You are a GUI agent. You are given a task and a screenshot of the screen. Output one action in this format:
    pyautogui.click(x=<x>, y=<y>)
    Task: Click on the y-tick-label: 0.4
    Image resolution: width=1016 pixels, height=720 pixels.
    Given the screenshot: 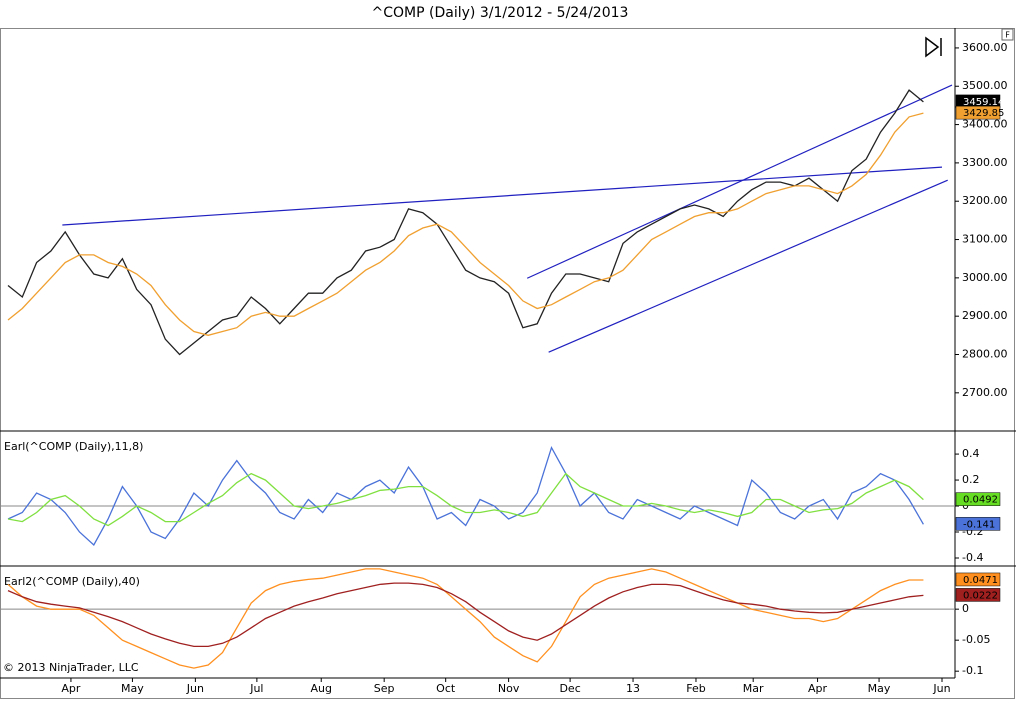 What is the action you would take?
    pyautogui.click(x=971, y=453)
    